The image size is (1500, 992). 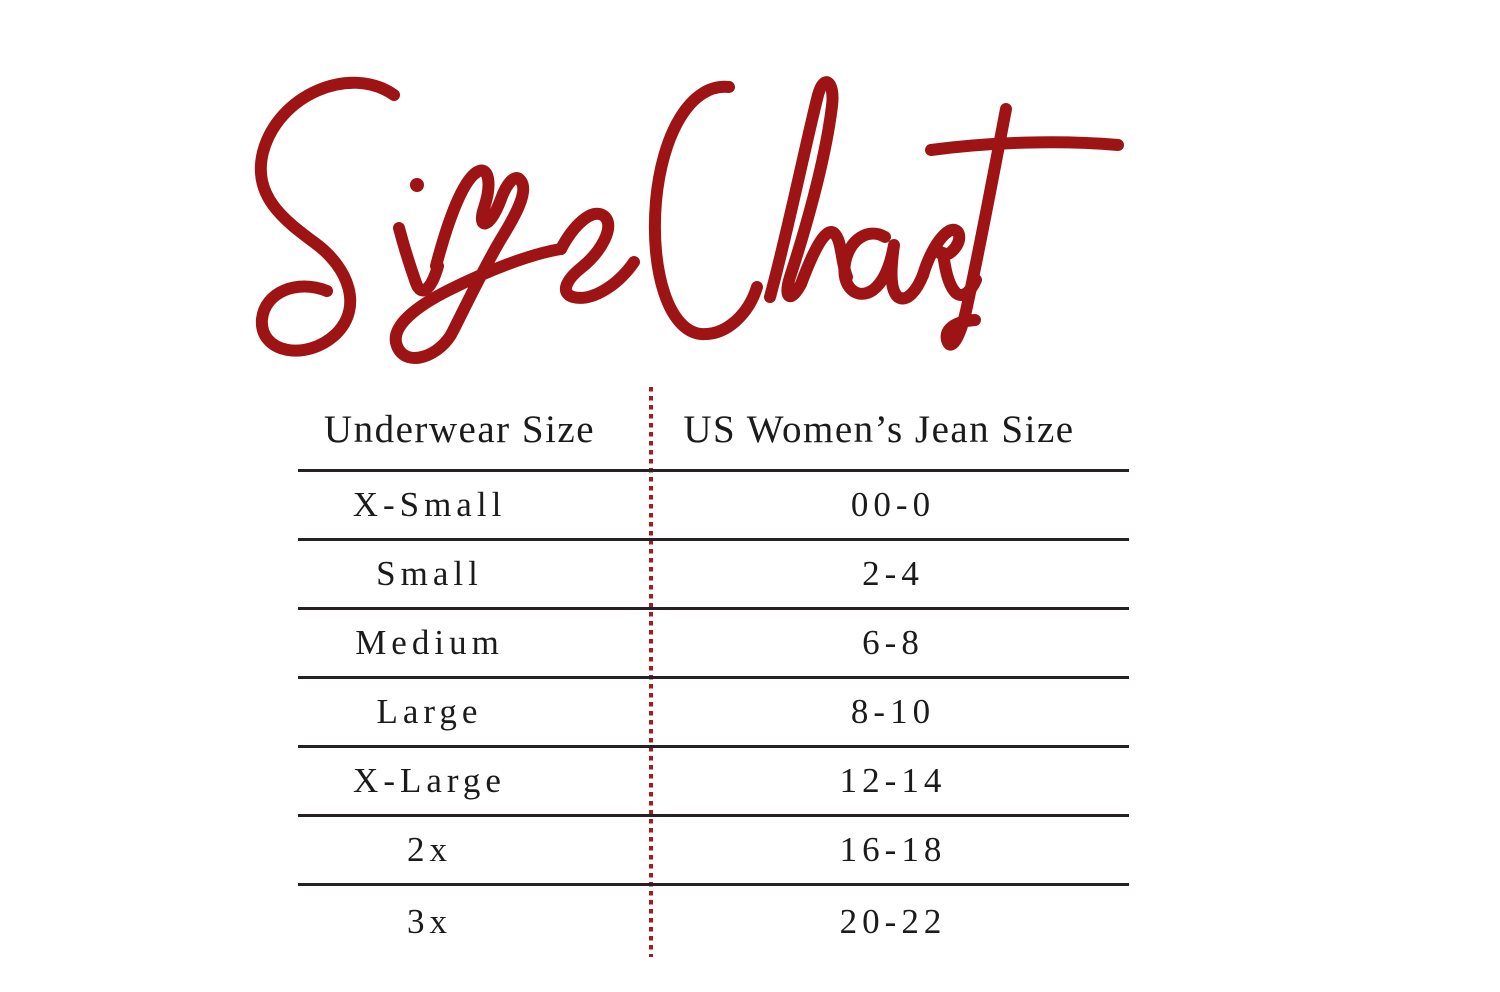 I want to click on script-word-size, so click(x=447, y=220).